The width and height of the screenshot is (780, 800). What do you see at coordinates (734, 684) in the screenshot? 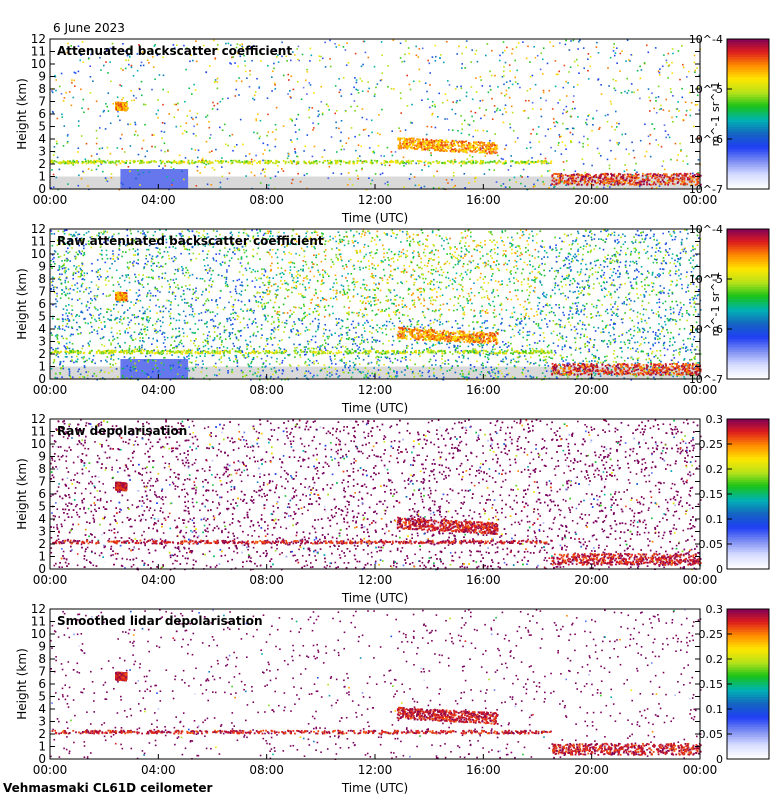
I see `colorbar: 00.050.10.150.20.250.3` at bounding box center [734, 684].